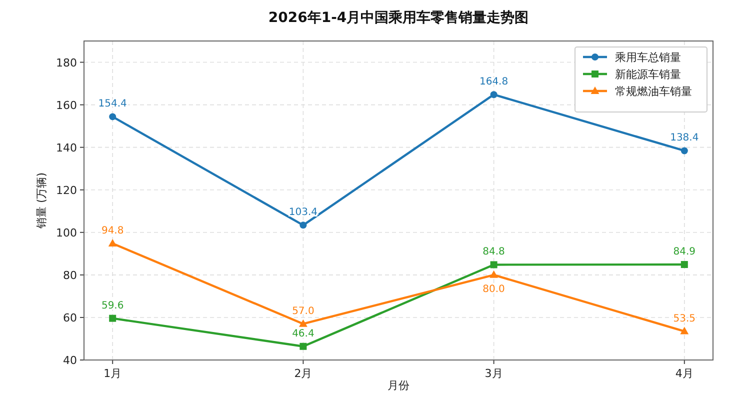  Describe the element at coordinates (493, 82) in the screenshot. I see `data-label: 164.8` at that location.